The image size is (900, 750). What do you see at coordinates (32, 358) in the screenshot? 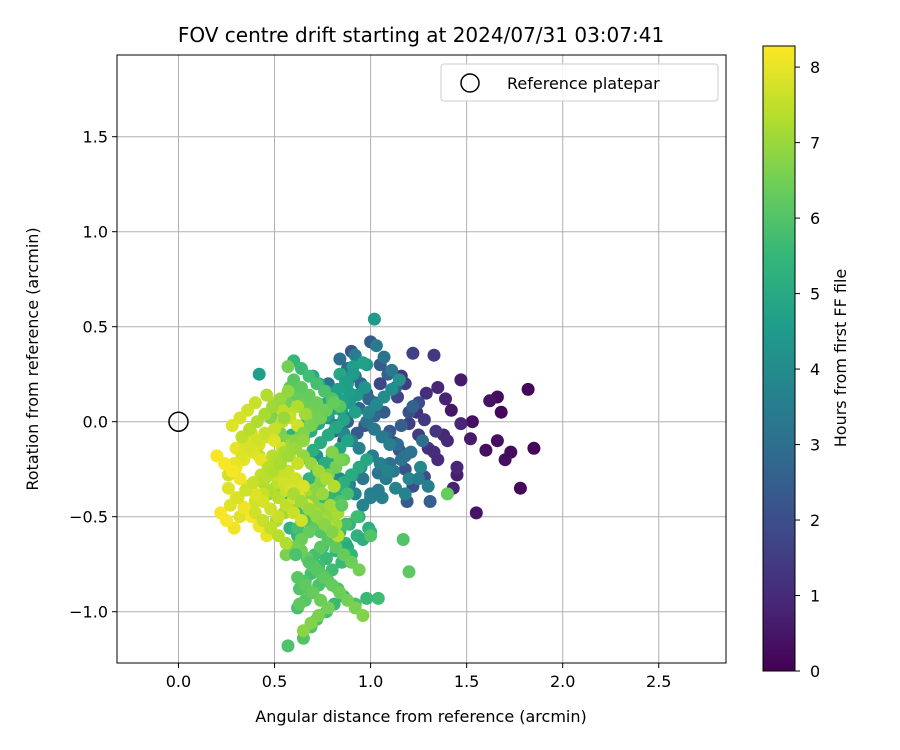
I see `y-axis-label: Rotation from reference (arcmin)` at bounding box center [32, 358].